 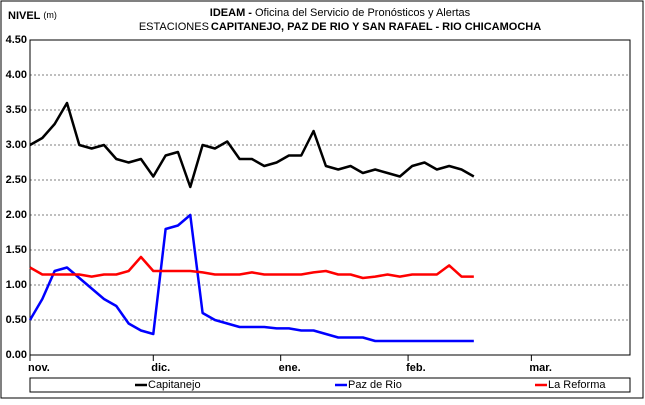 I want to click on x-tick-label: feb., so click(x=416, y=368).